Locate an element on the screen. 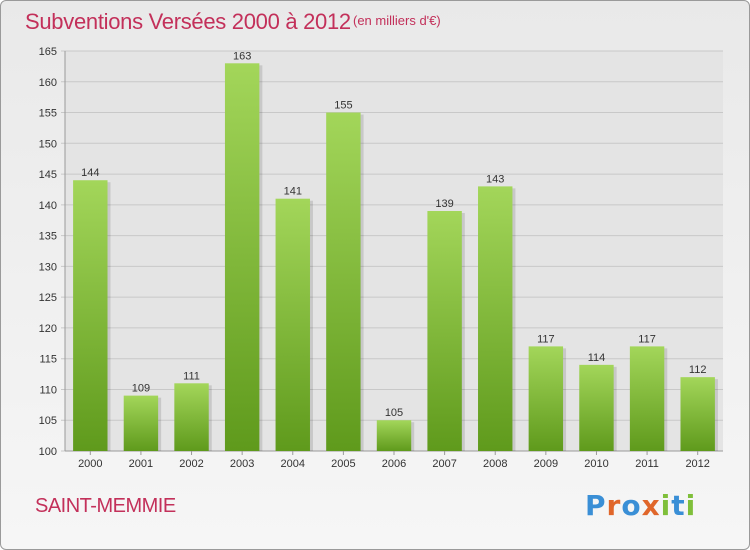 The image size is (750, 550). y-tick-label: 140 is located at coordinates (48, 206).